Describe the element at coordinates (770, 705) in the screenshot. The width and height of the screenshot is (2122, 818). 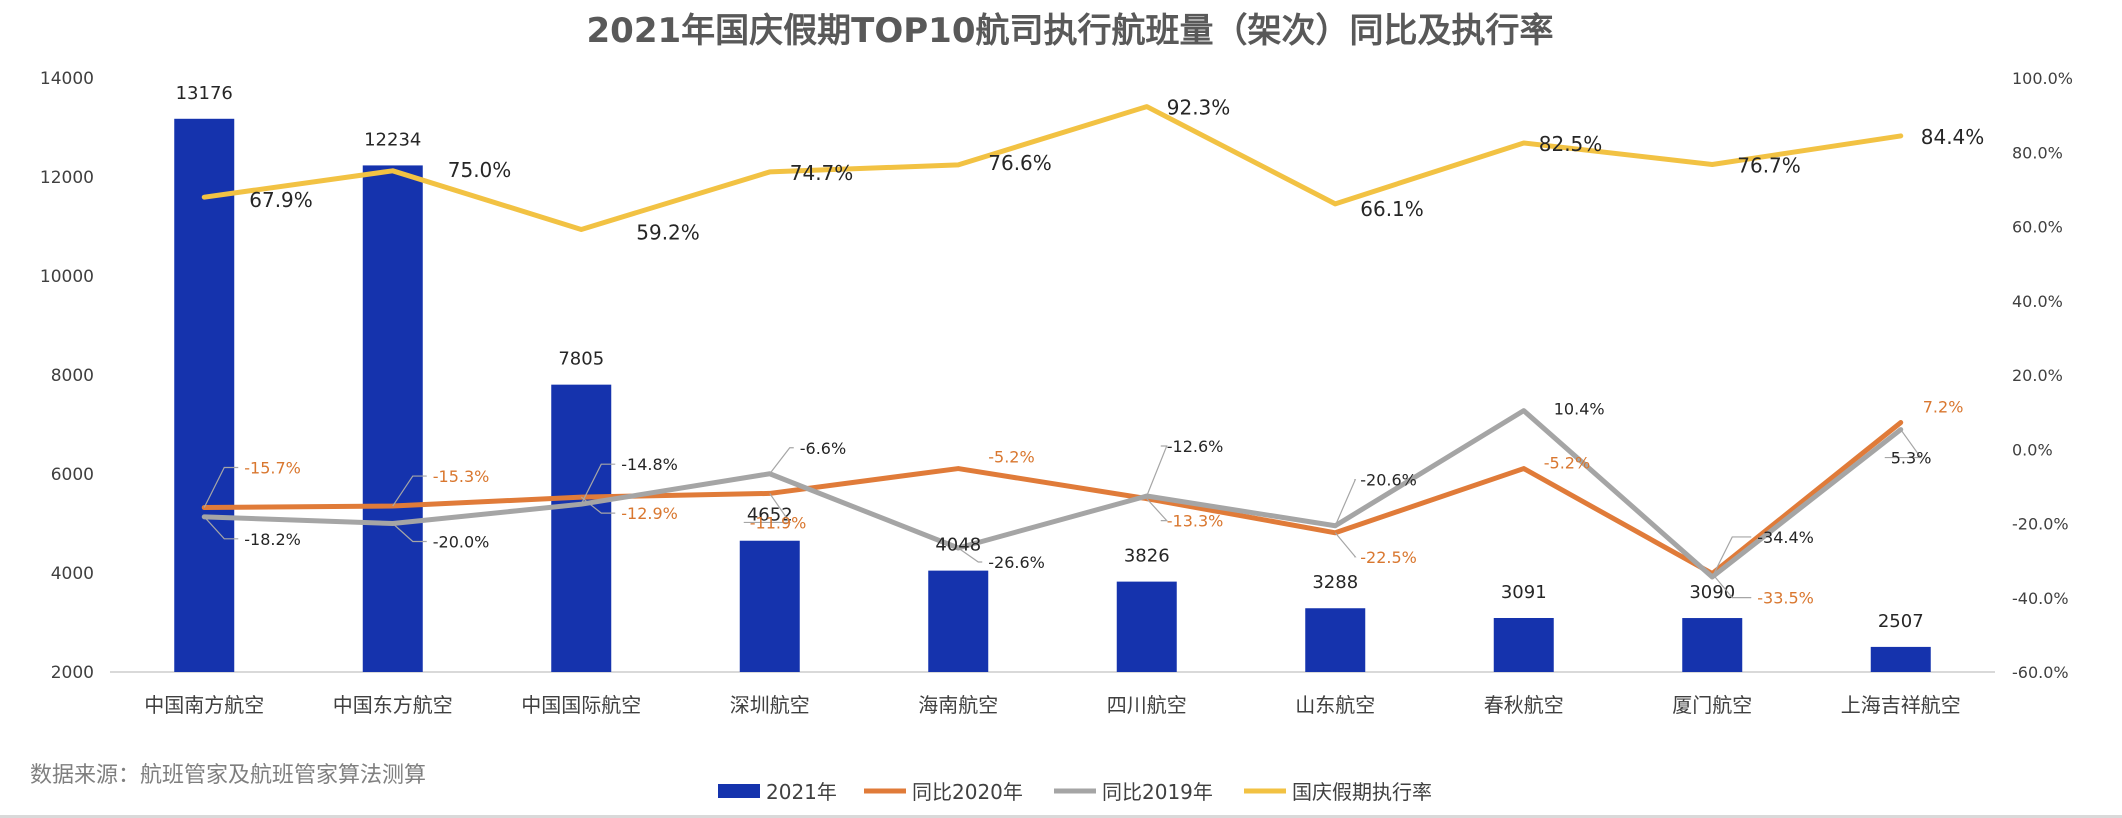
I see `category-label: 深圳航空` at that location.